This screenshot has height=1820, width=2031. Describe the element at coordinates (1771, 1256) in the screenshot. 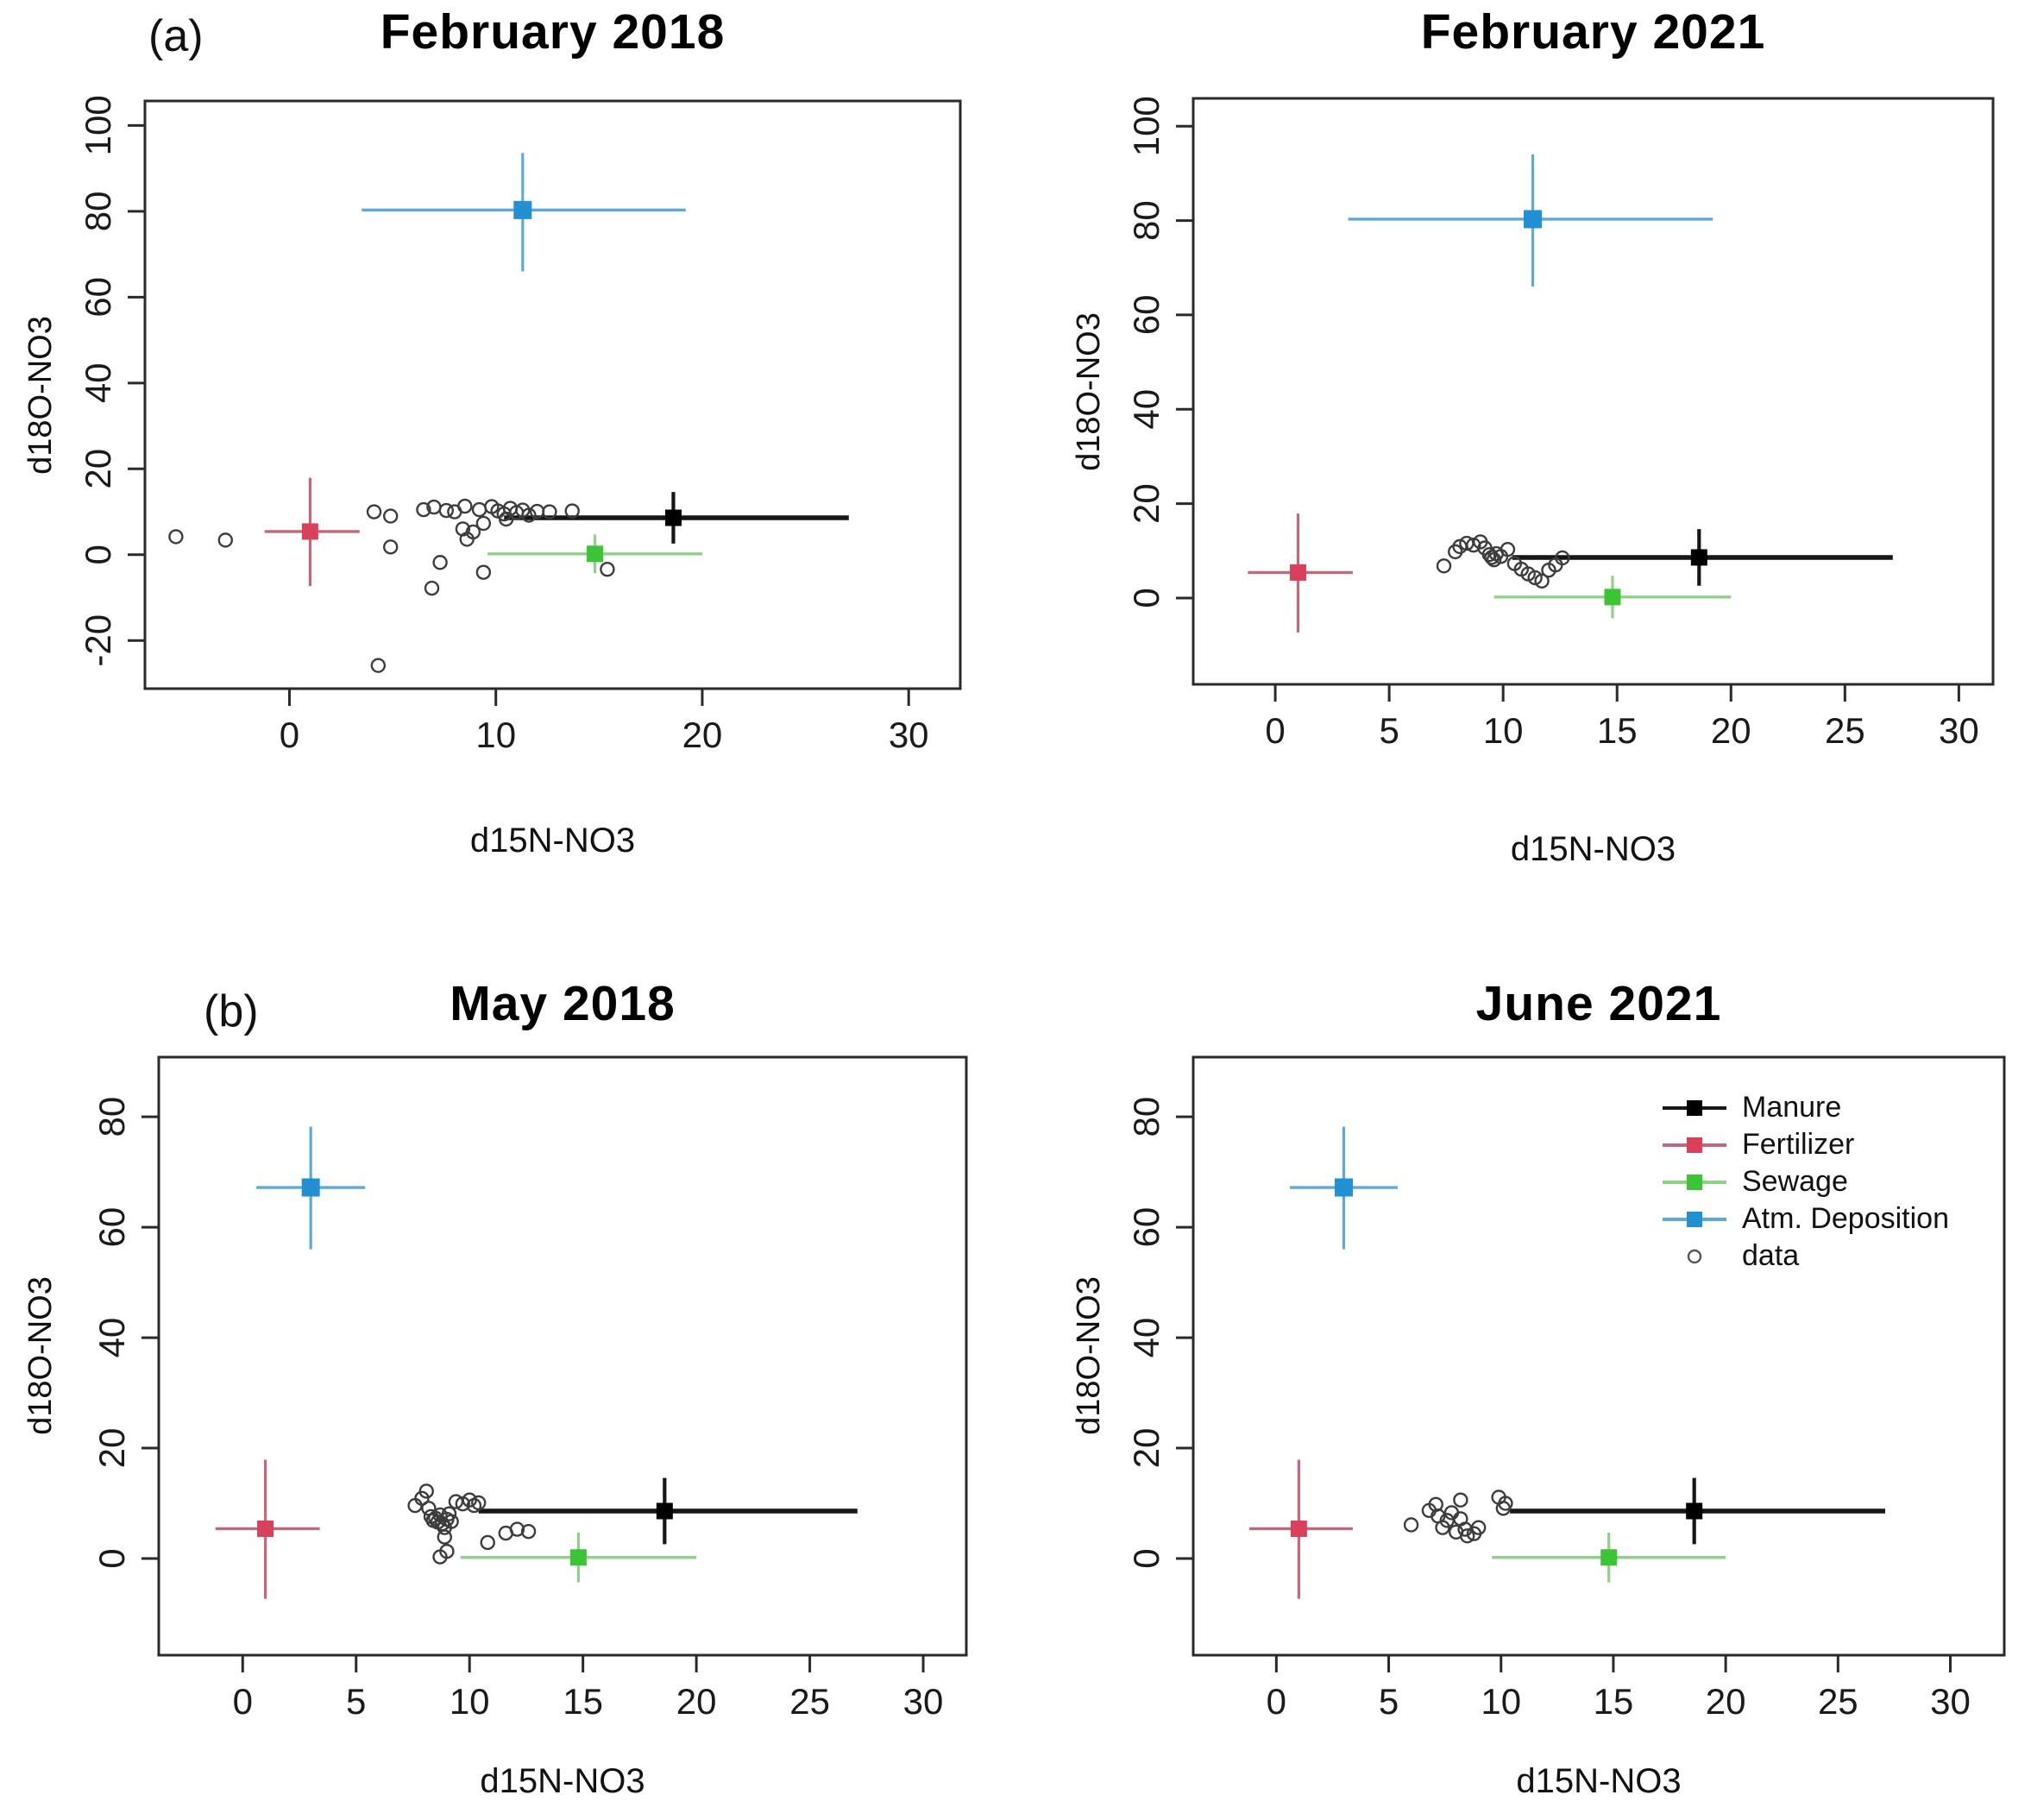

I see `legend-label: data` at that location.